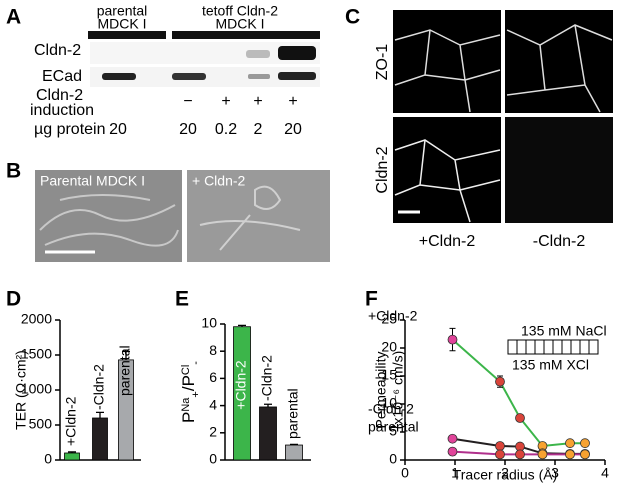 The width and height of the screenshot is (617, 483). What do you see at coordinates (389, 319) in the screenshot?
I see `y-tick-label: 25` at bounding box center [389, 319].